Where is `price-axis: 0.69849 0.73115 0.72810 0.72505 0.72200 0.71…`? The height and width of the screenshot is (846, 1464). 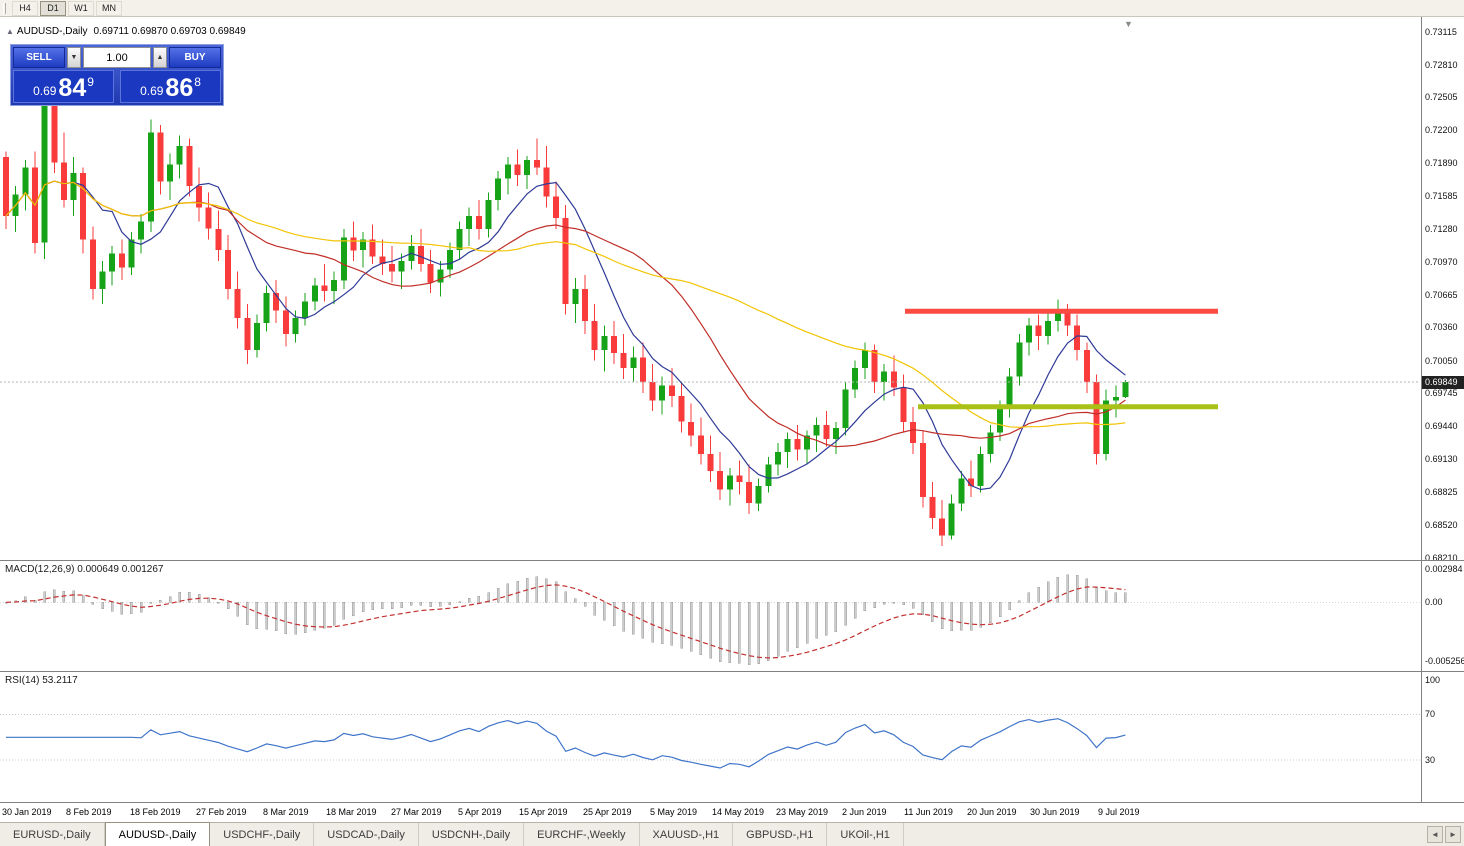 price-axis: 0.69849 0.73115 0.72810 0.72505 0.72200 0.71… is located at coordinates (1442, 410).